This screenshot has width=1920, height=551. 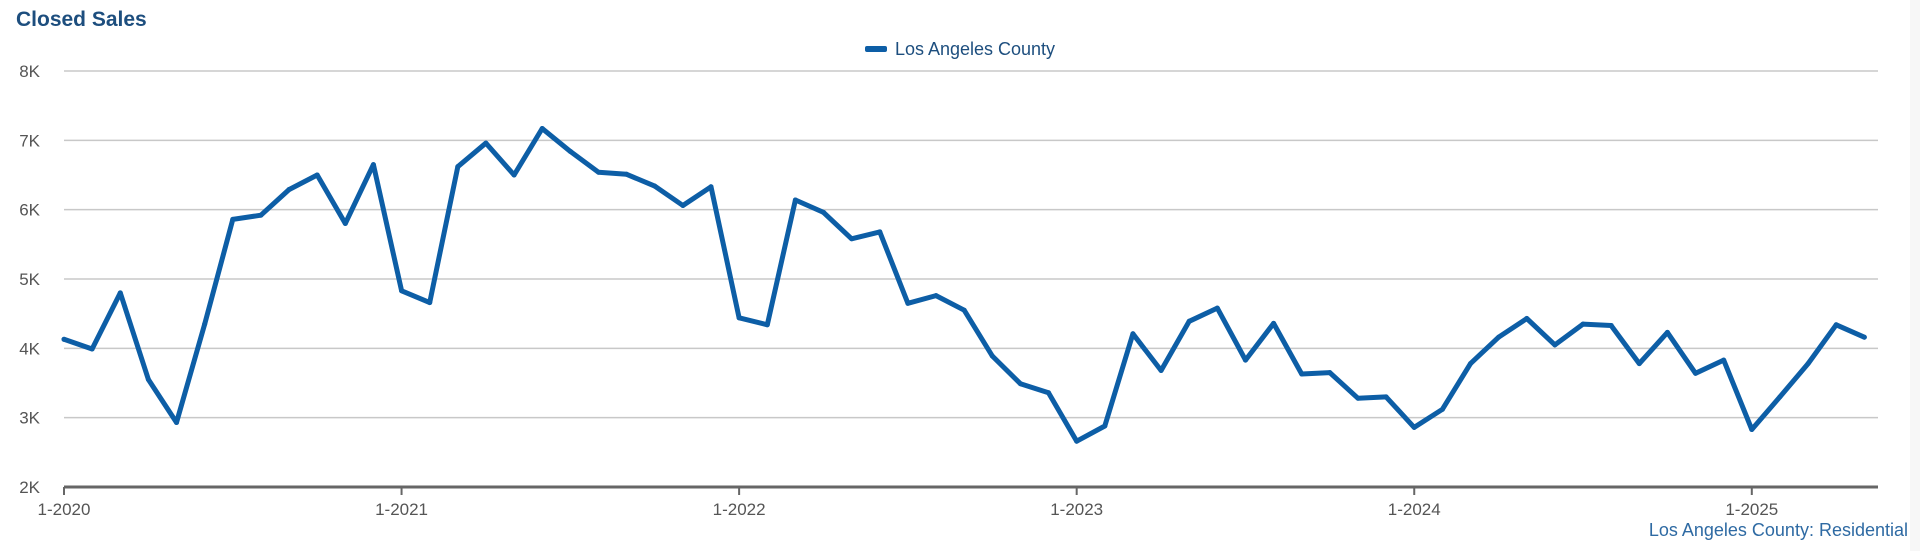 I want to click on y-tick-label: 4K, so click(x=29, y=348).